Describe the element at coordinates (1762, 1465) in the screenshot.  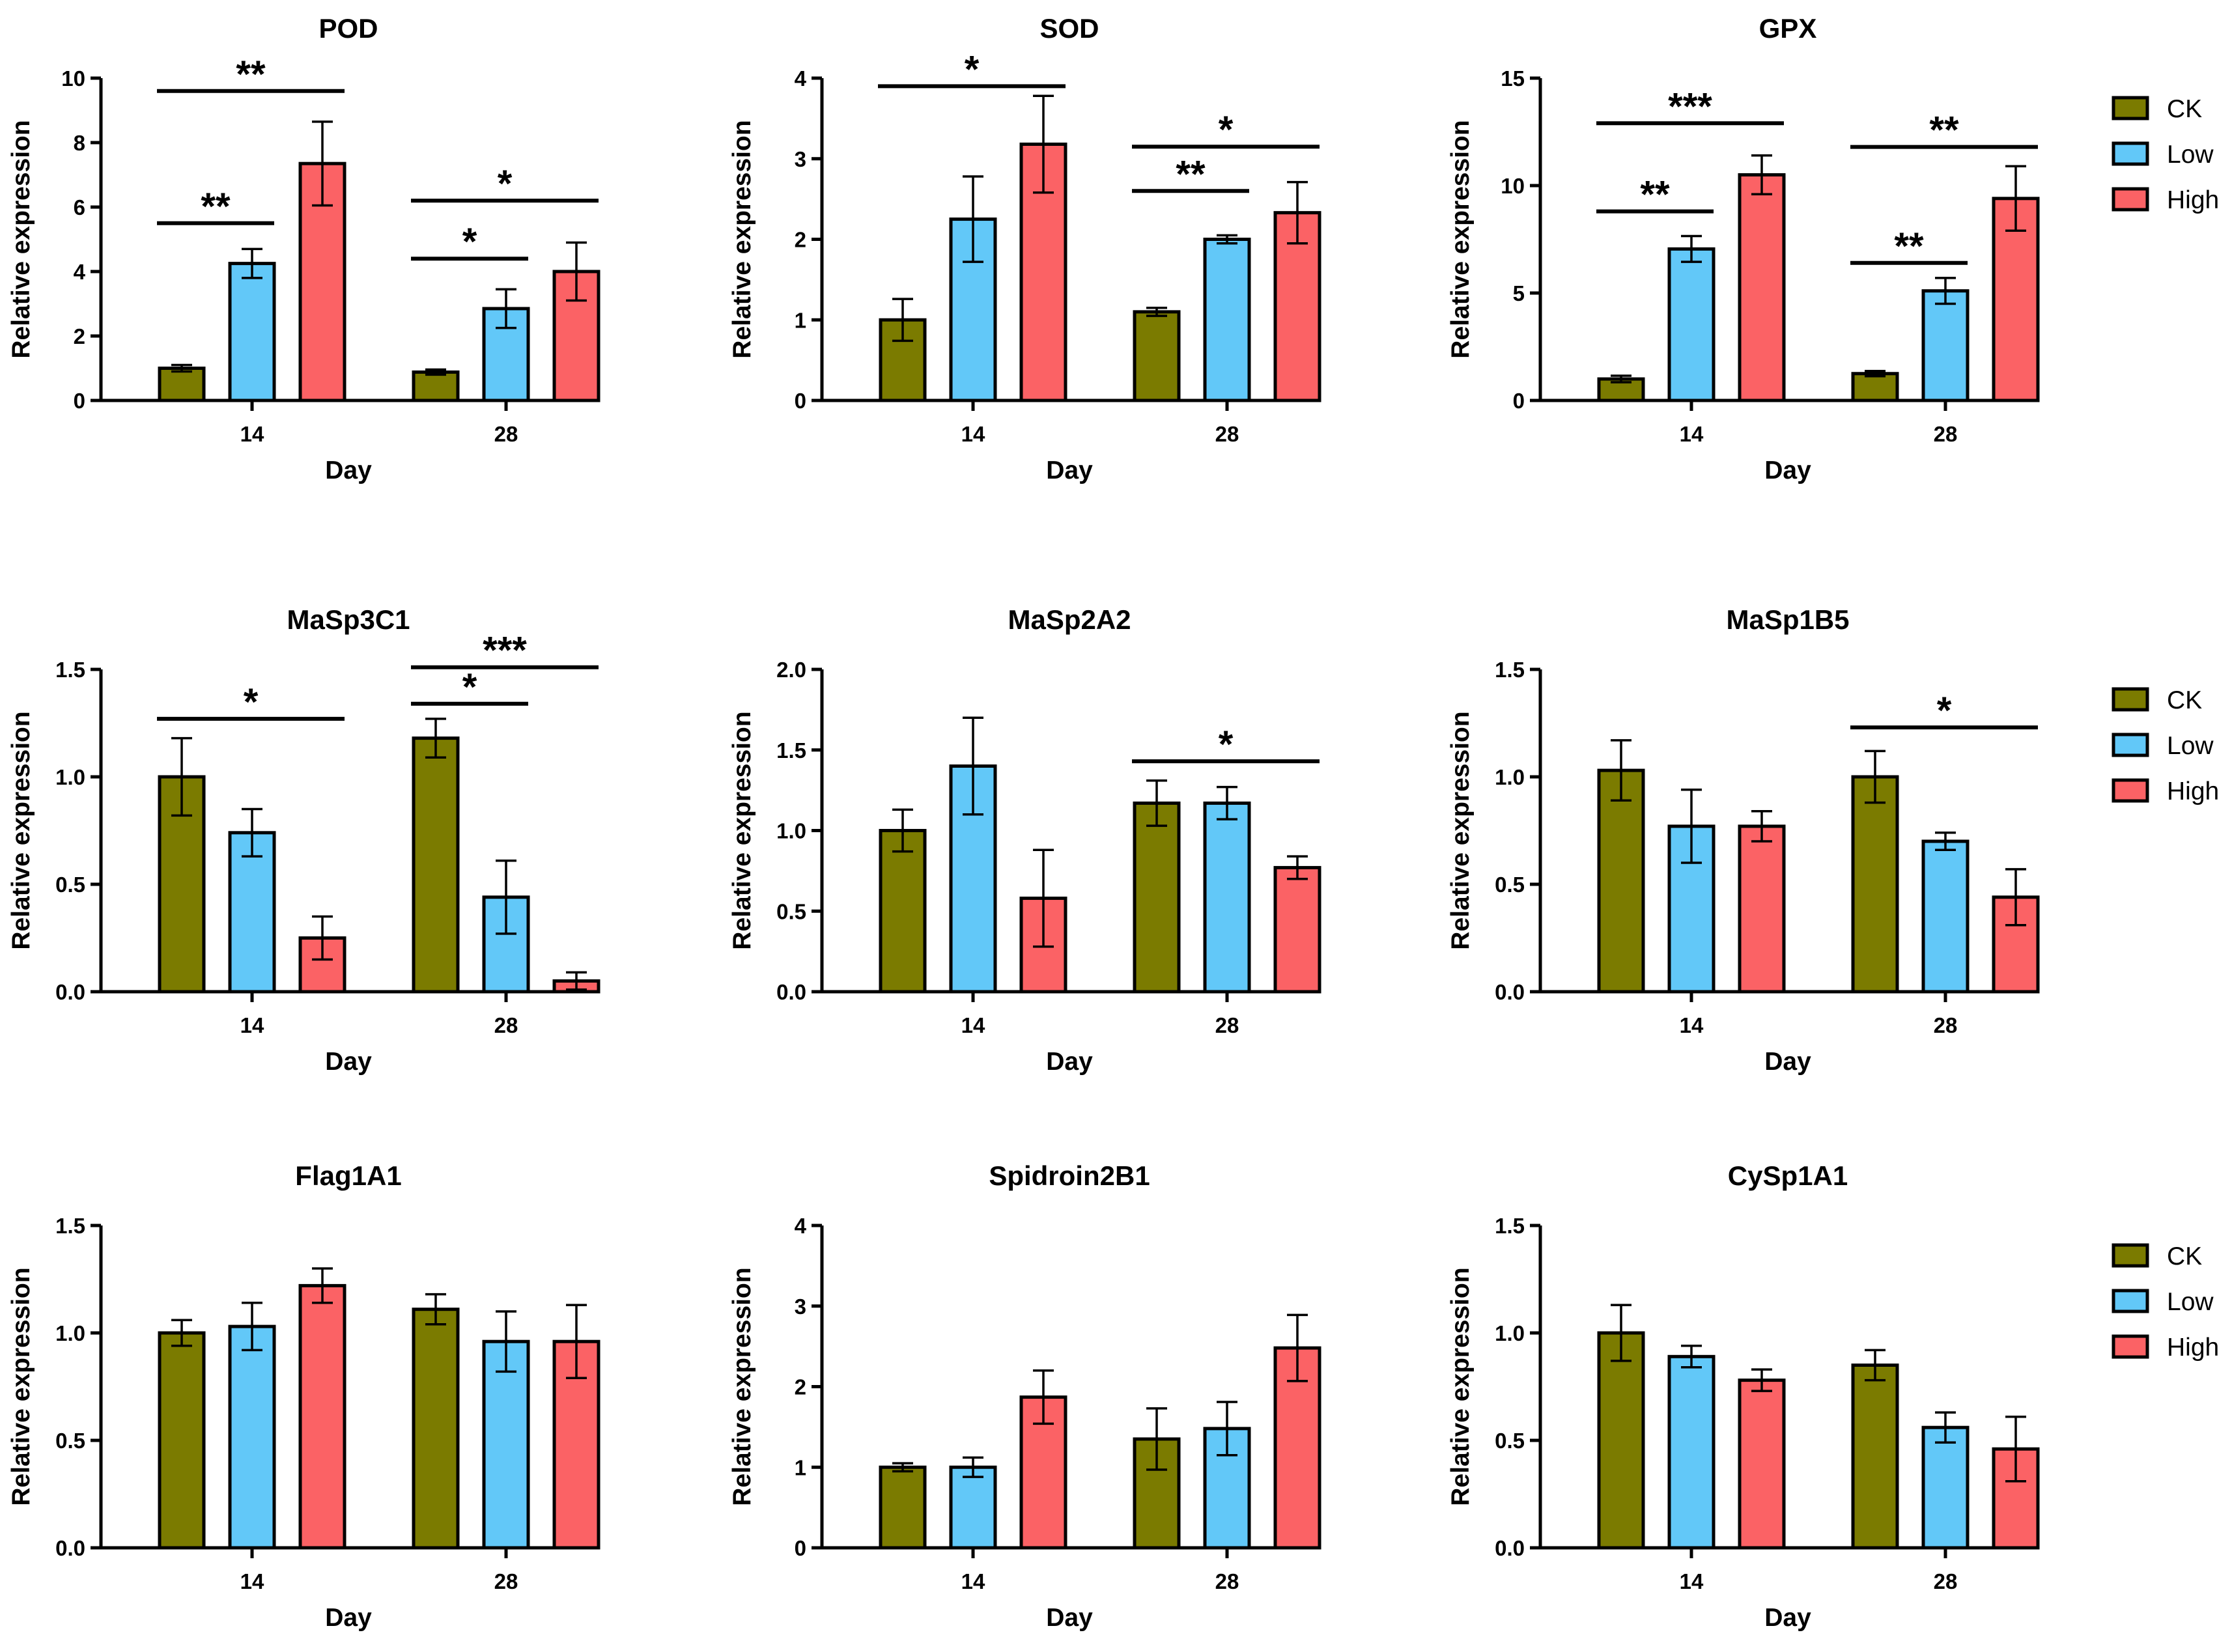
I see `bar-high-day14` at that location.